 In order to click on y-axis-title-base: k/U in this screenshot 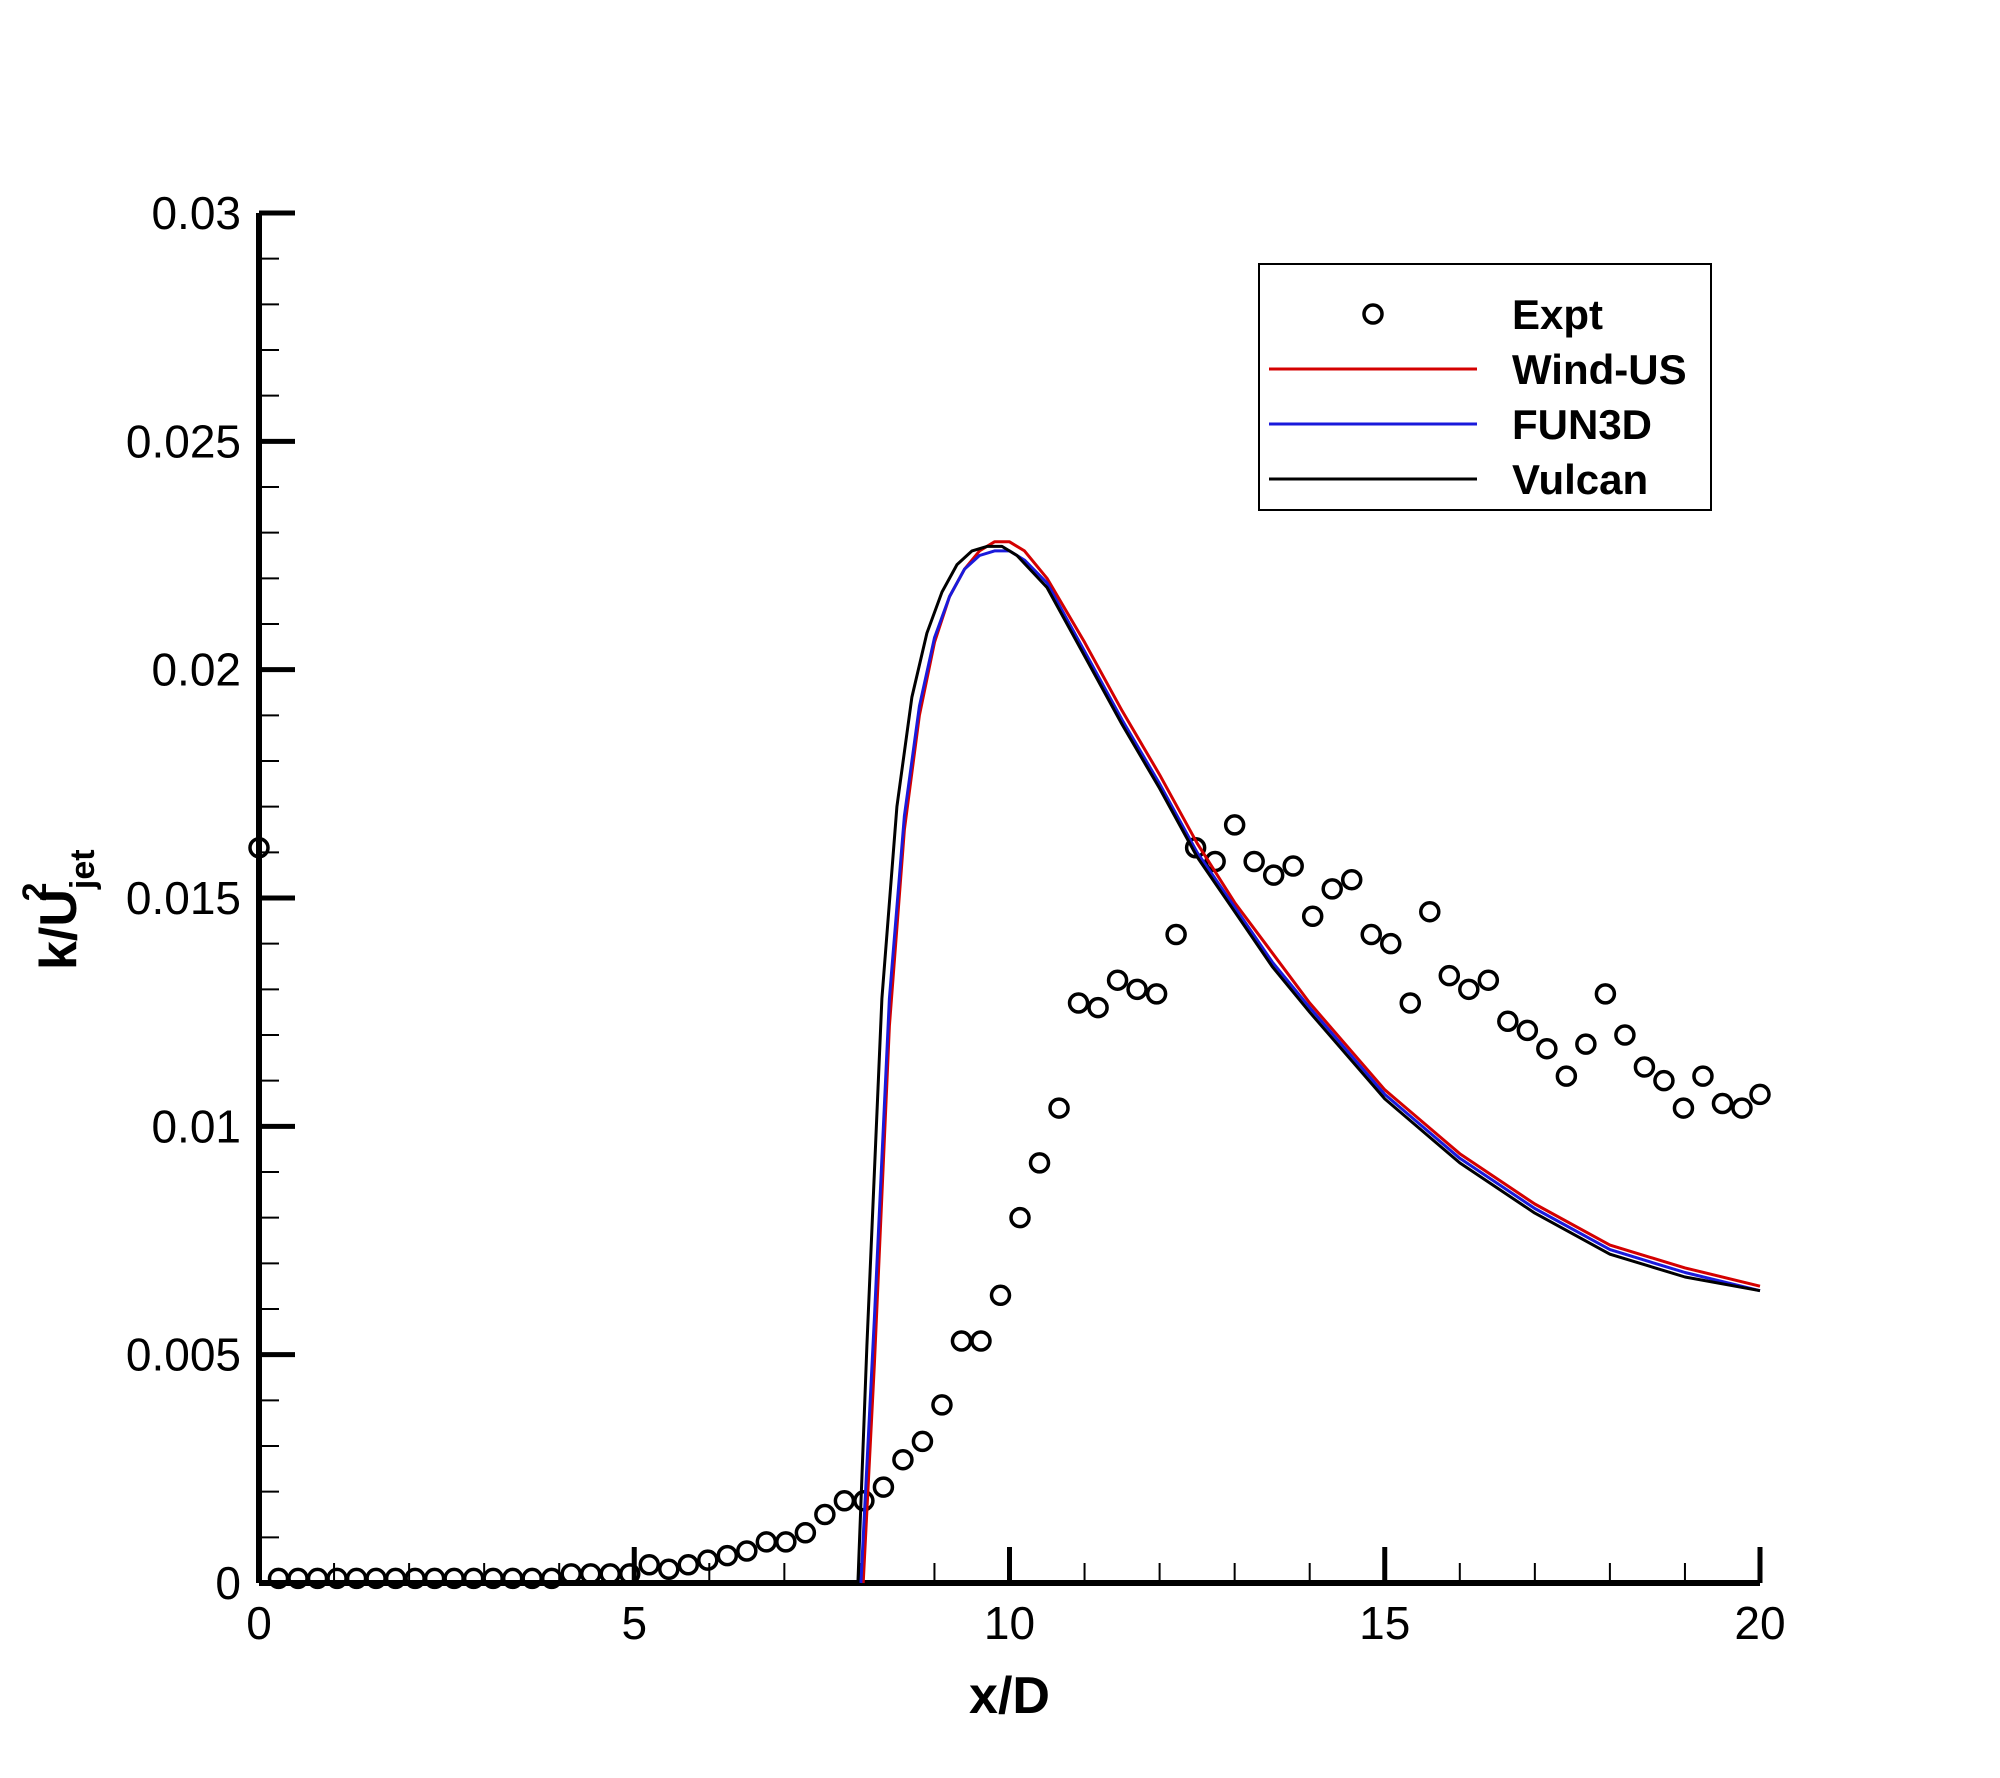, I will do `click(59, 929)`.